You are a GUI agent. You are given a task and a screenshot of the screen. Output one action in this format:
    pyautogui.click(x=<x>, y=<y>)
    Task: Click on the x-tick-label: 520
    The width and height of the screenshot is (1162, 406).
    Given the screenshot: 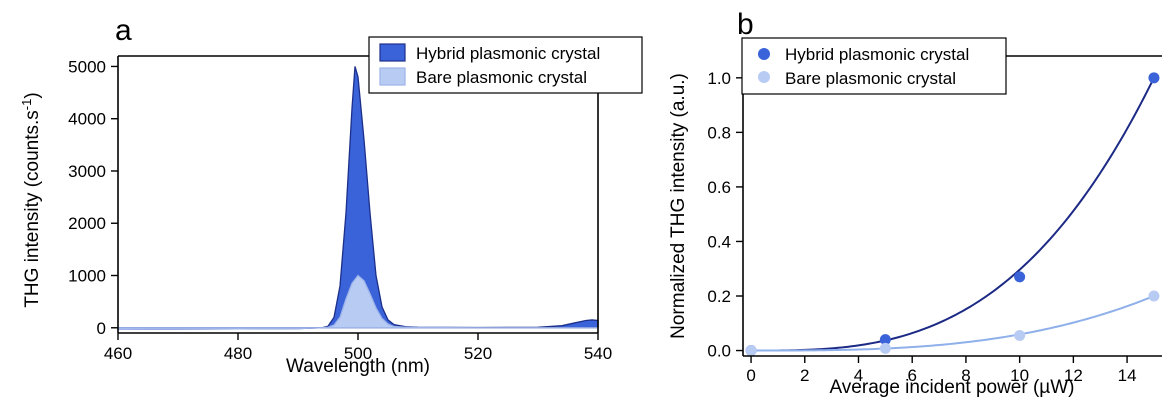 What is the action you would take?
    pyautogui.click(x=478, y=353)
    